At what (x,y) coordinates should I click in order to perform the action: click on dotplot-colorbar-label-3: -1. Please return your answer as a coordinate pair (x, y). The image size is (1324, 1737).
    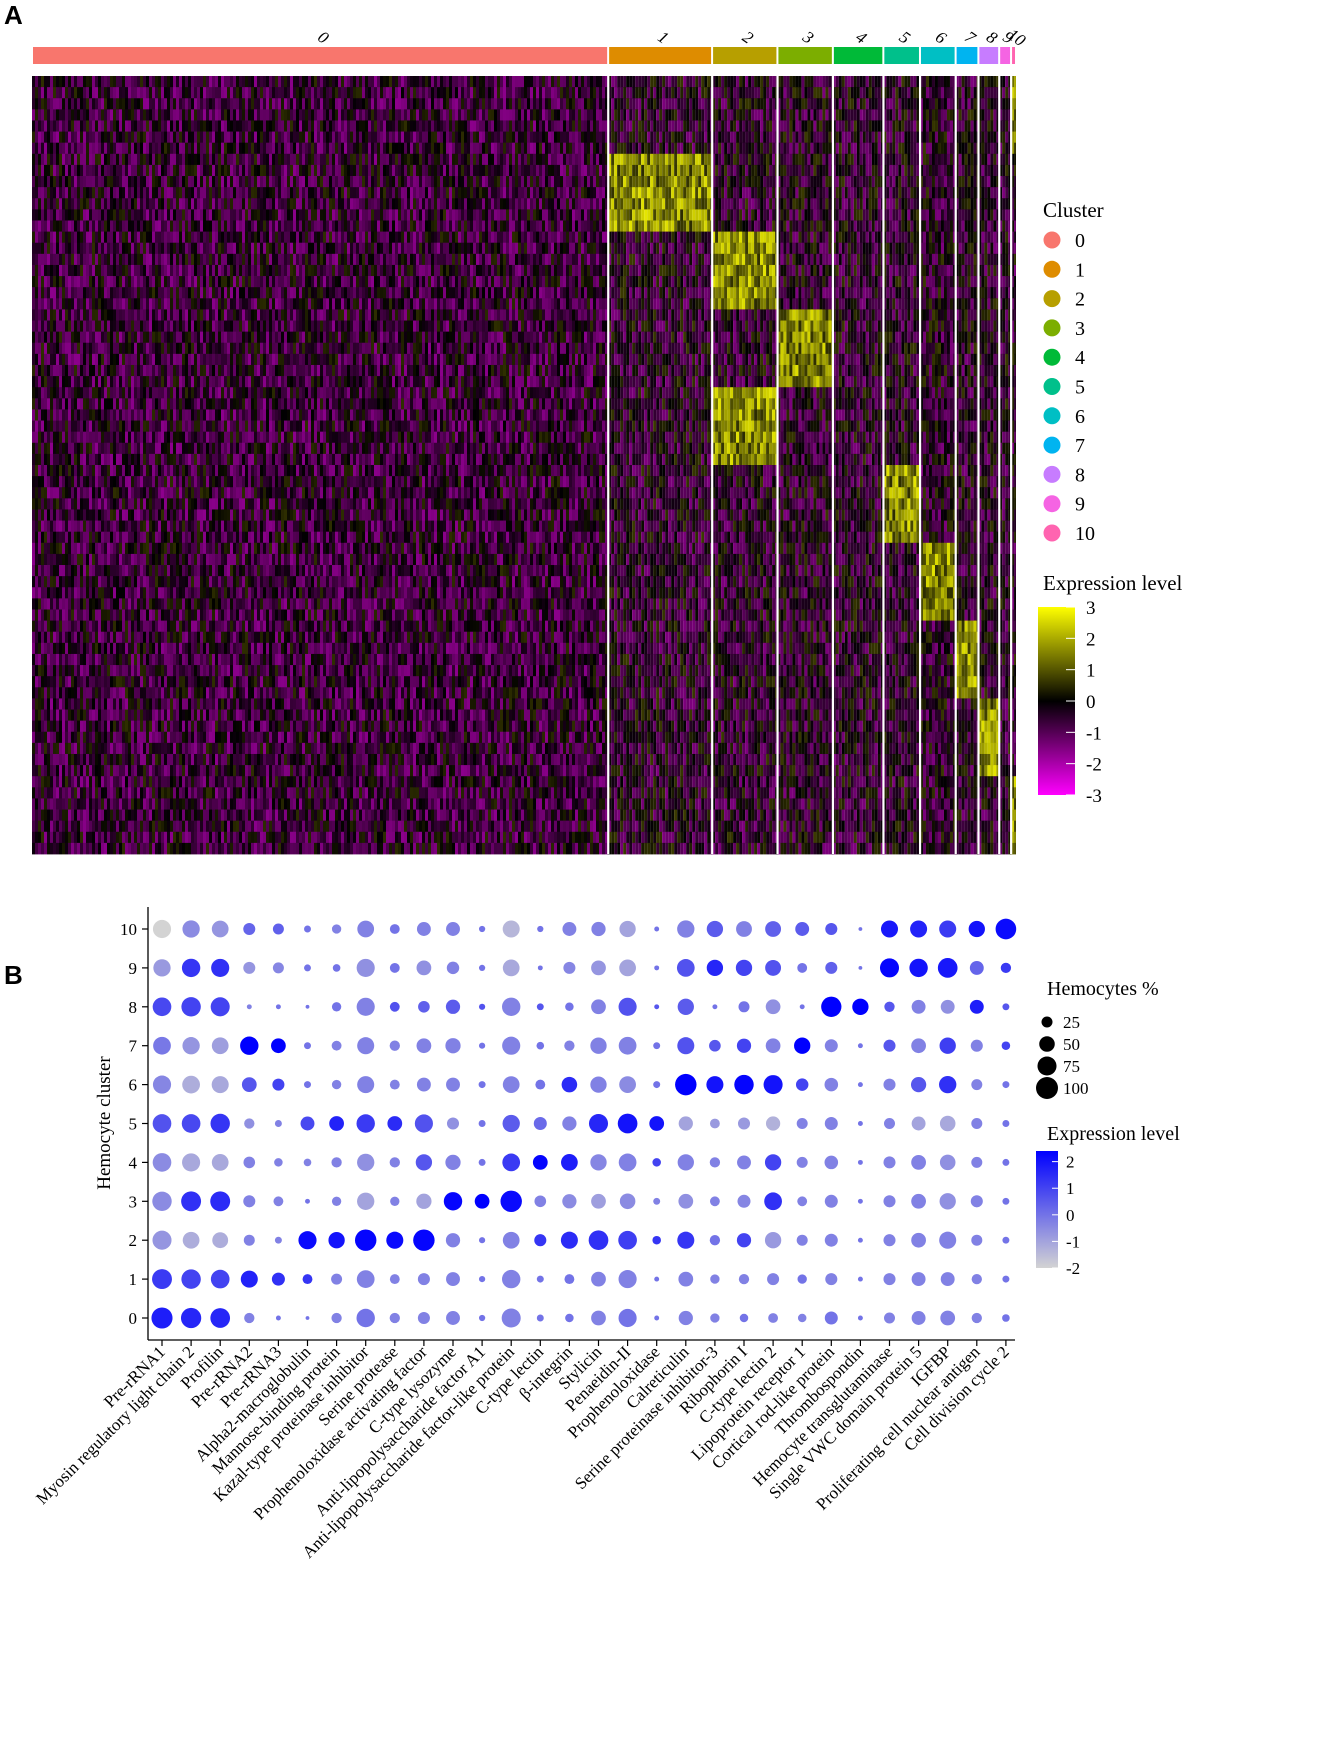
    Looking at the image, I should click on (1073, 1241).